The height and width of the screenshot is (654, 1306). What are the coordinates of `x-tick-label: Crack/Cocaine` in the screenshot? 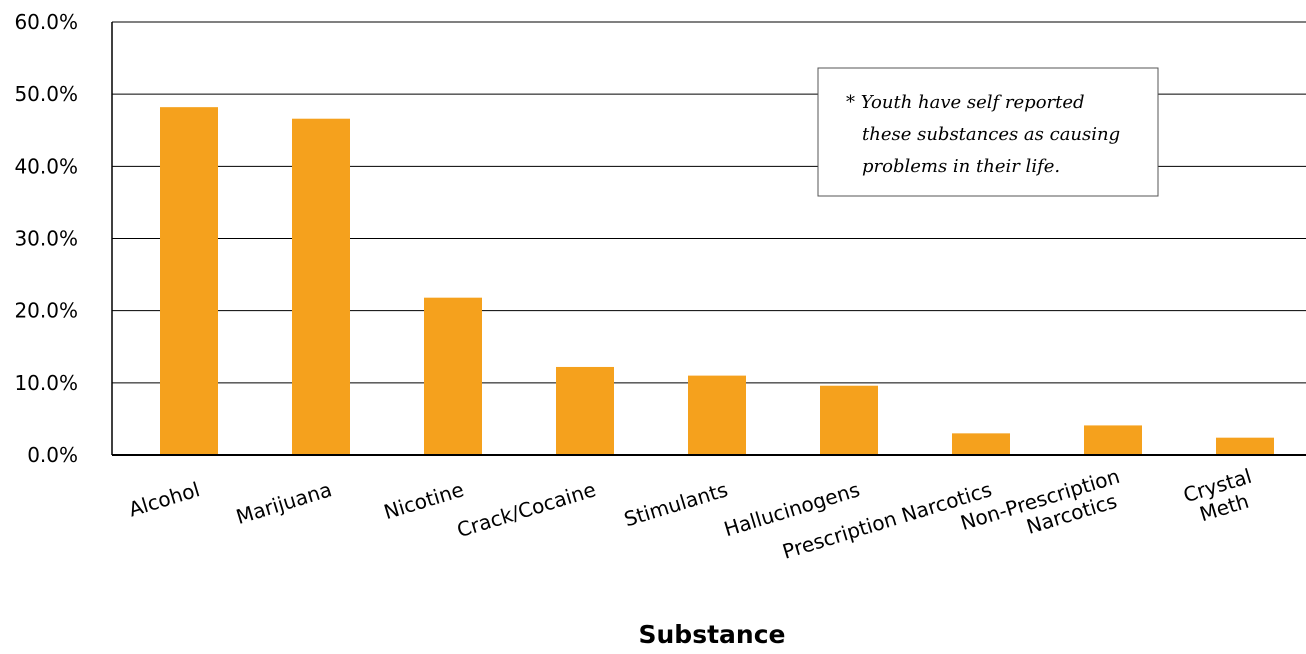 It's located at (526, 509).